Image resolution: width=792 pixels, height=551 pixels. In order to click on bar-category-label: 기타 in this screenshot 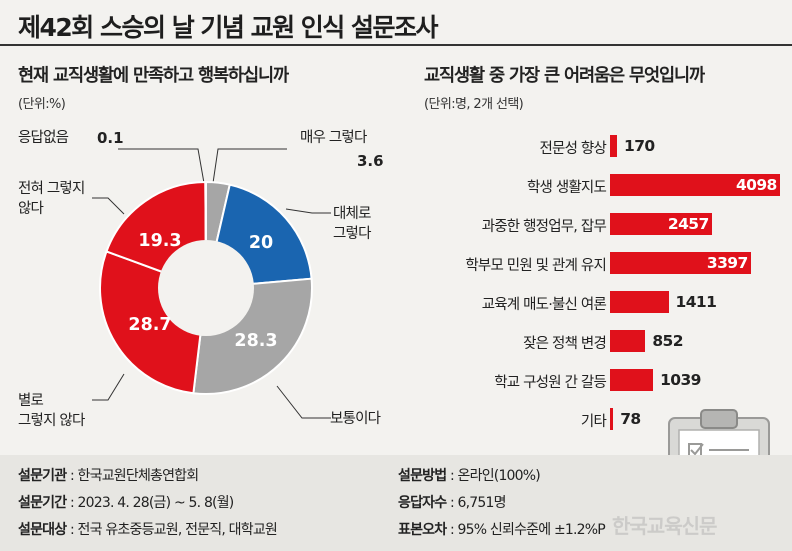, I will do `click(593, 422)`.